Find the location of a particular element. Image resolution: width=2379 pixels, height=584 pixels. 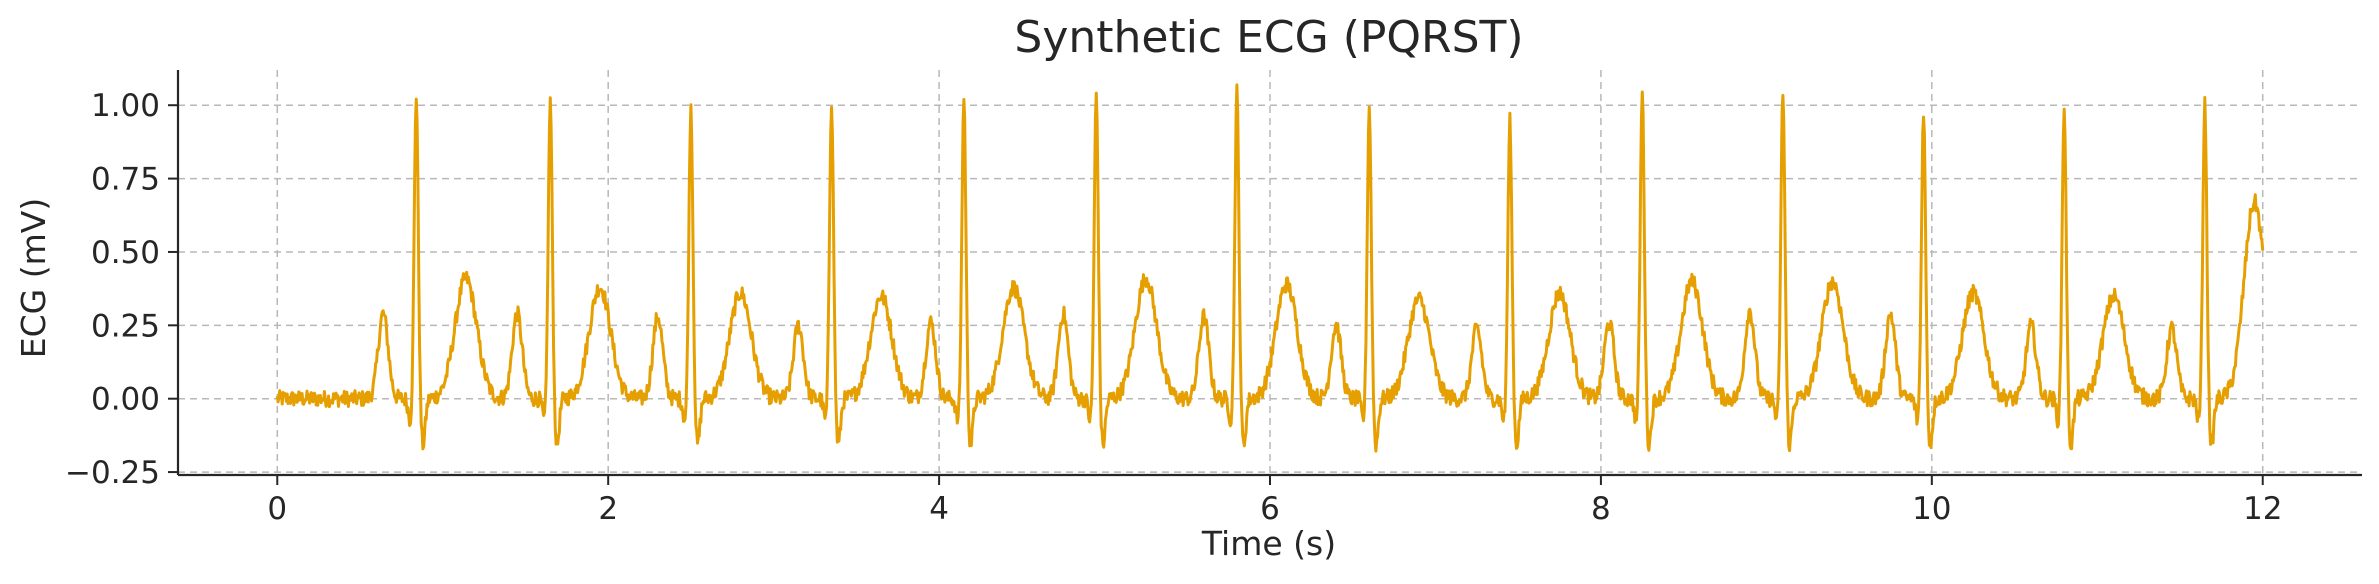

y-tick-label: 1.00 is located at coordinates (125, 106).